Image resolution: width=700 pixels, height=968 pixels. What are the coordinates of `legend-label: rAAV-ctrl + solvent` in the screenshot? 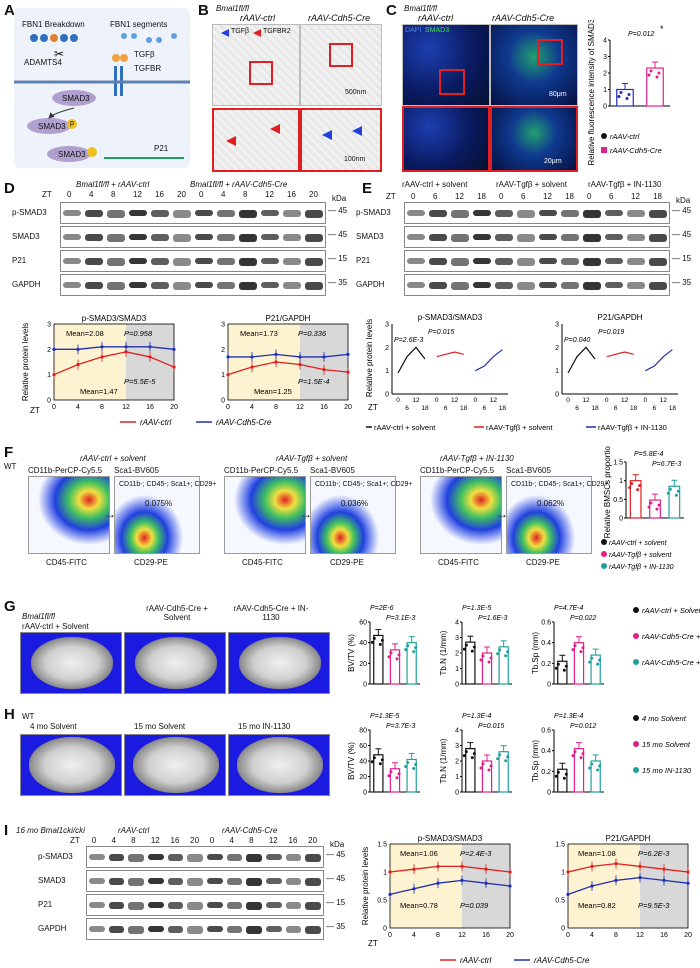 It's located at (405, 427).